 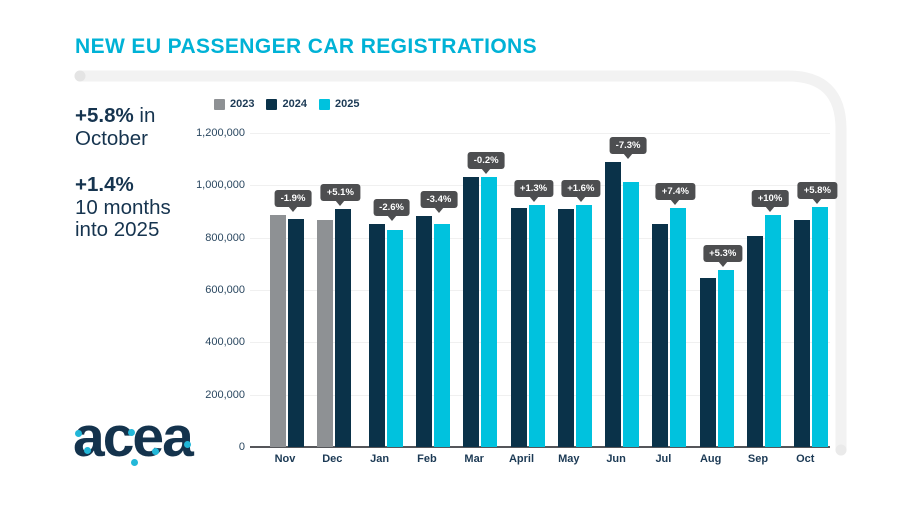 I want to click on change-tooltip: -7.3%, so click(x=628, y=145).